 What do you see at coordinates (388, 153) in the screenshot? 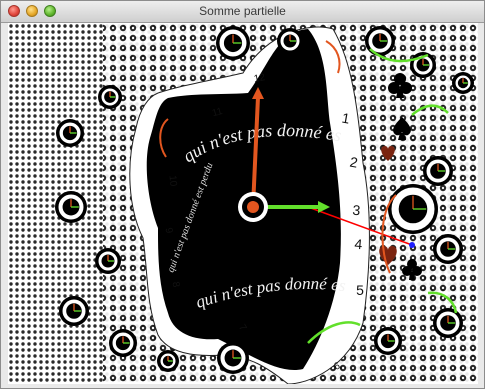
I see `heart-icon` at bounding box center [388, 153].